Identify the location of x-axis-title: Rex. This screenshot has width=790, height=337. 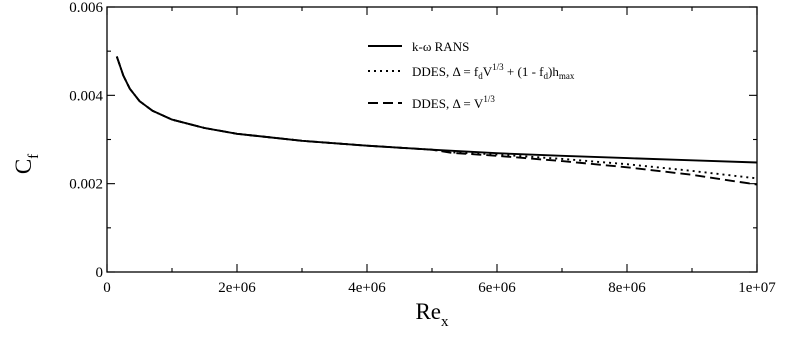
(432, 314).